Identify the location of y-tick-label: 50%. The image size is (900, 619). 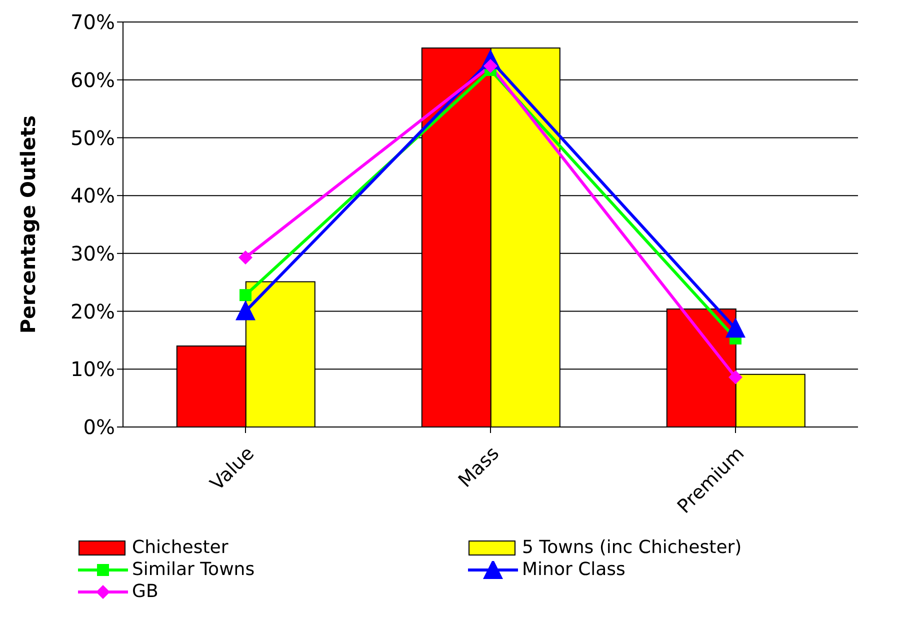
(92, 138).